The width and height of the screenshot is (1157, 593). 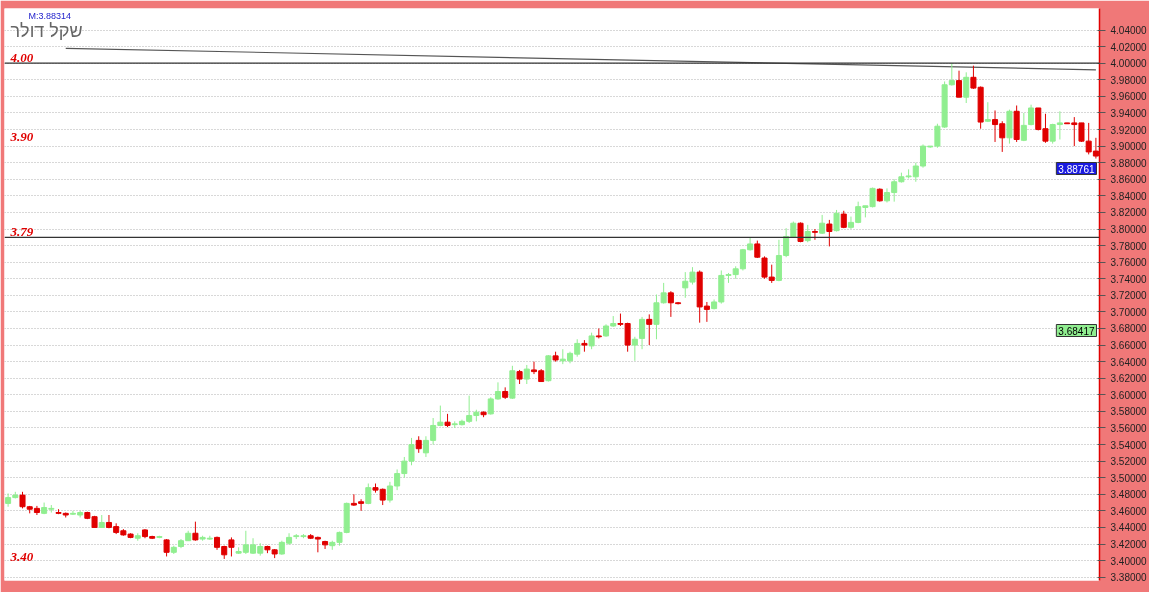 I want to click on y-tick-label: 3.98000, so click(x=1129, y=80).